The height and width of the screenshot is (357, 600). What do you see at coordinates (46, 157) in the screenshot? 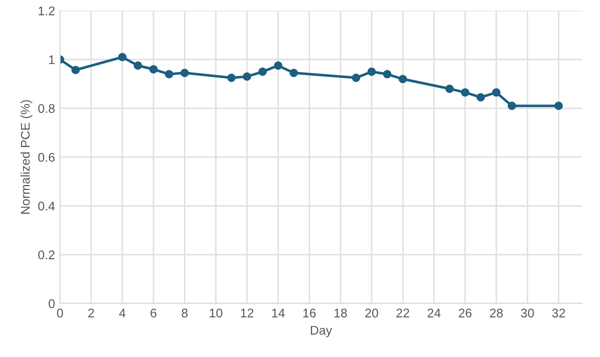
I see `y-tick-label: 0.6` at bounding box center [46, 157].